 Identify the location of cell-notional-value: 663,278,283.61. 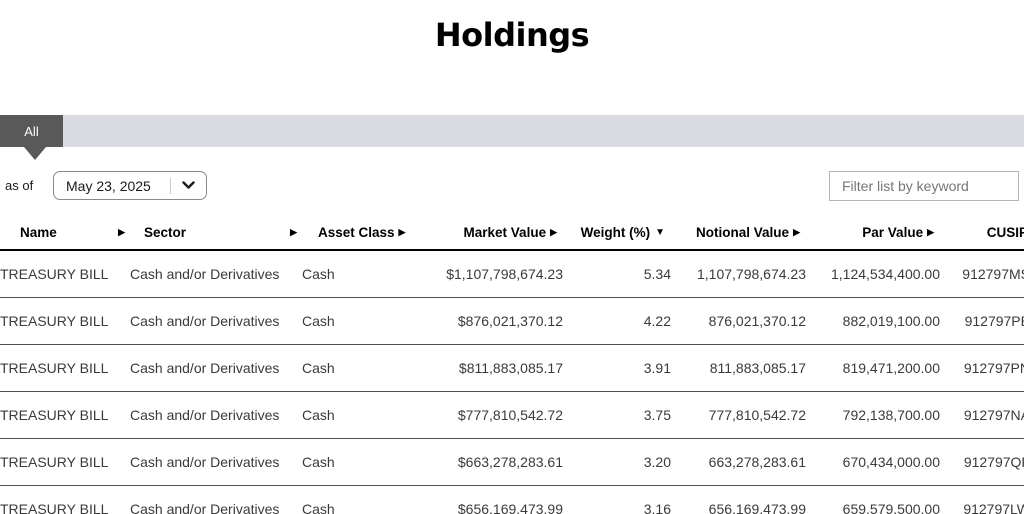
(738, 462).